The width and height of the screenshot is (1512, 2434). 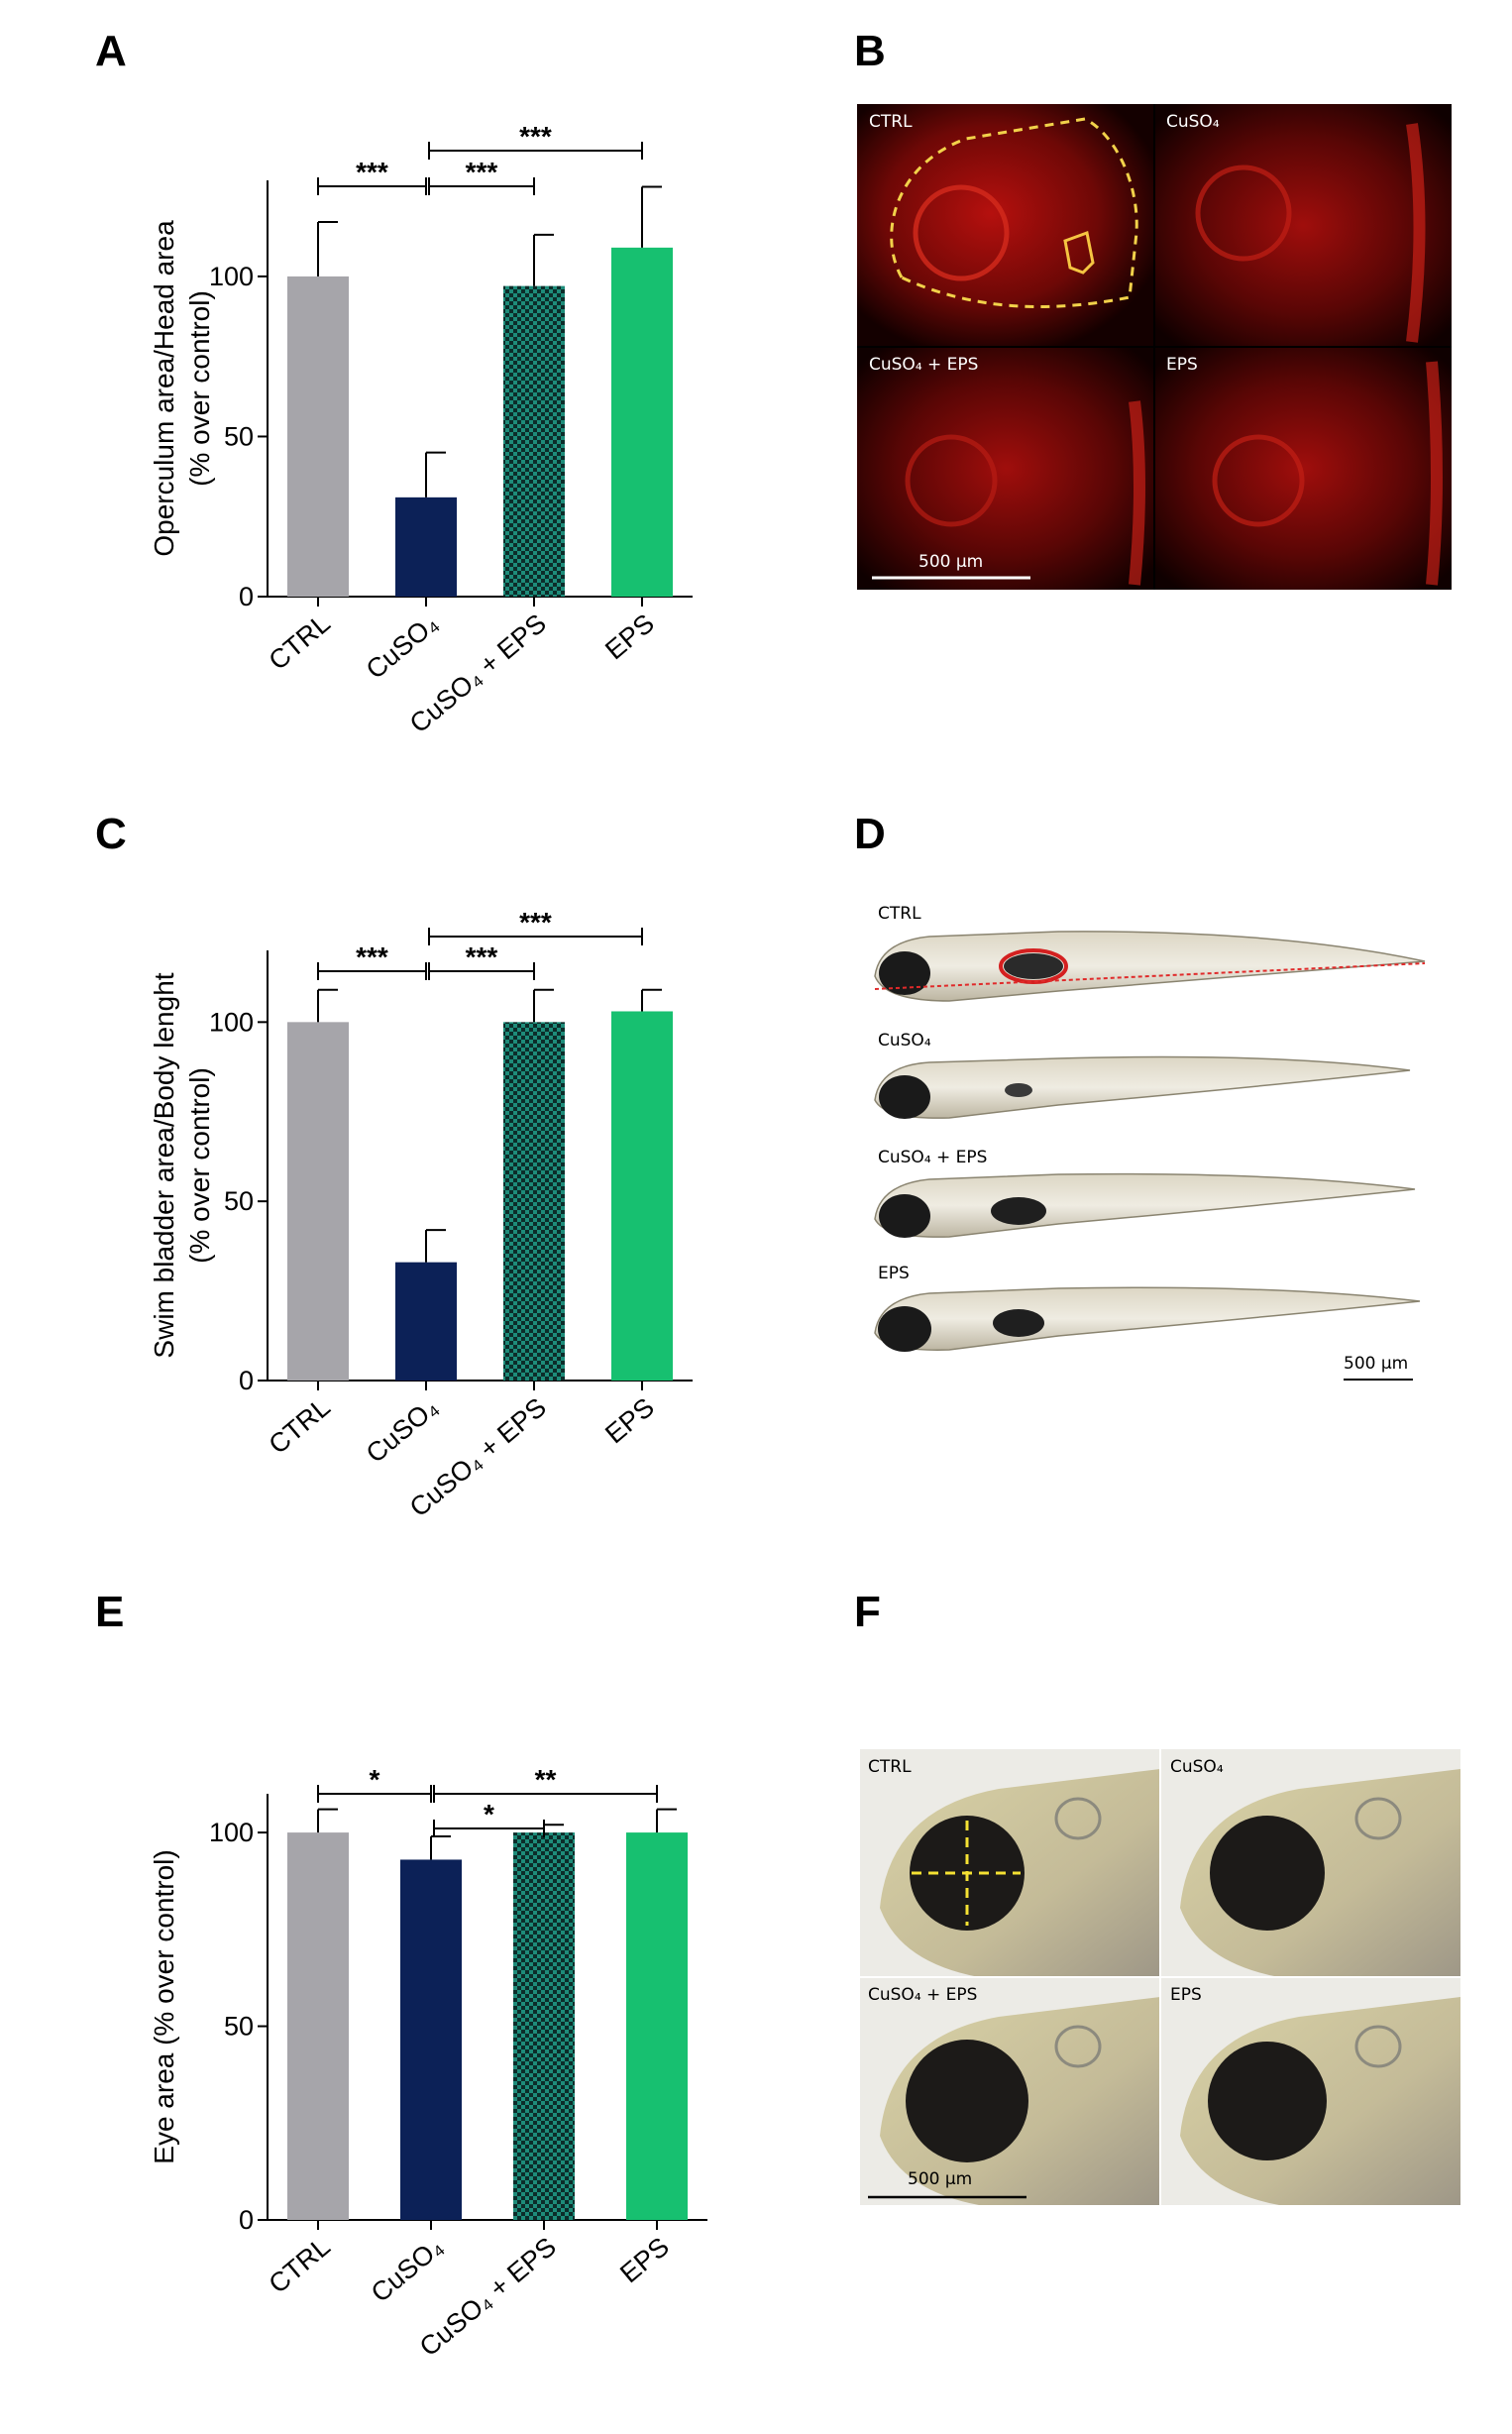 What do you see at coordinates (546, 1779) in the screenshot?
I see `significance-label: **` at bounding box center [546, 1779].